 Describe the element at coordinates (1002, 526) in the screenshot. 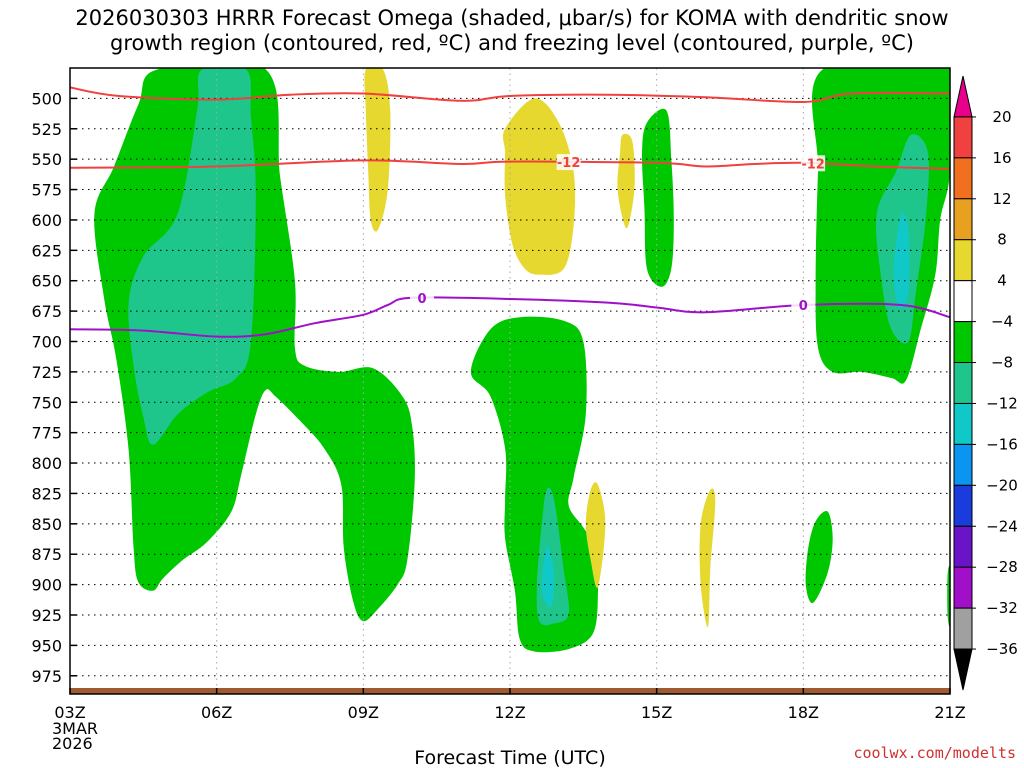

I see `colorbar-label-10: −24` at that location.